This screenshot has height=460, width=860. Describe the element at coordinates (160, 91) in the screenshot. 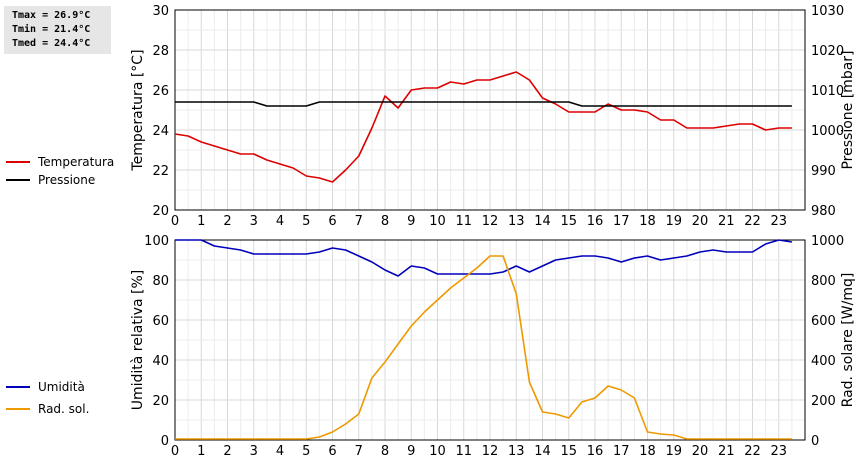

I see `left-tick-label: 26` at that location.